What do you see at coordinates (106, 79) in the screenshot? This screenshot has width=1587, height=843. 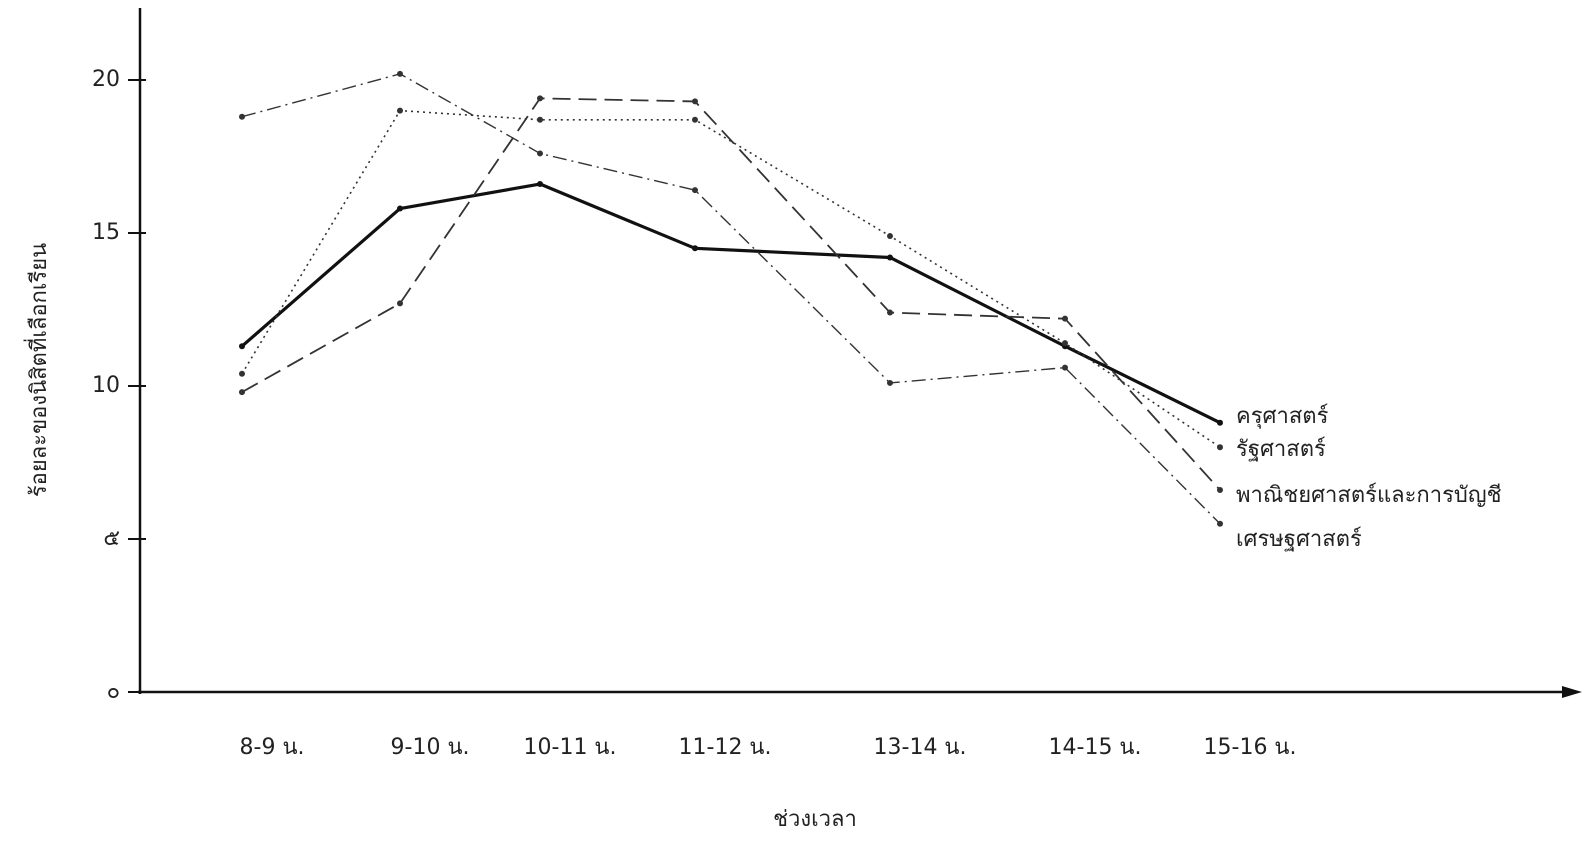 I see `y-tick-label: 20` at bounding box center [106, 79].